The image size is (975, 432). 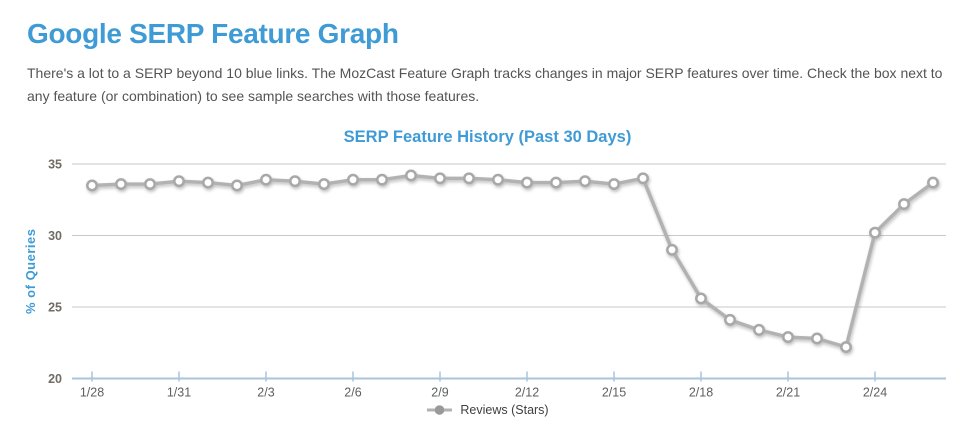 I want to click on svg-text: % of Queries, so click(x=30, y=271).